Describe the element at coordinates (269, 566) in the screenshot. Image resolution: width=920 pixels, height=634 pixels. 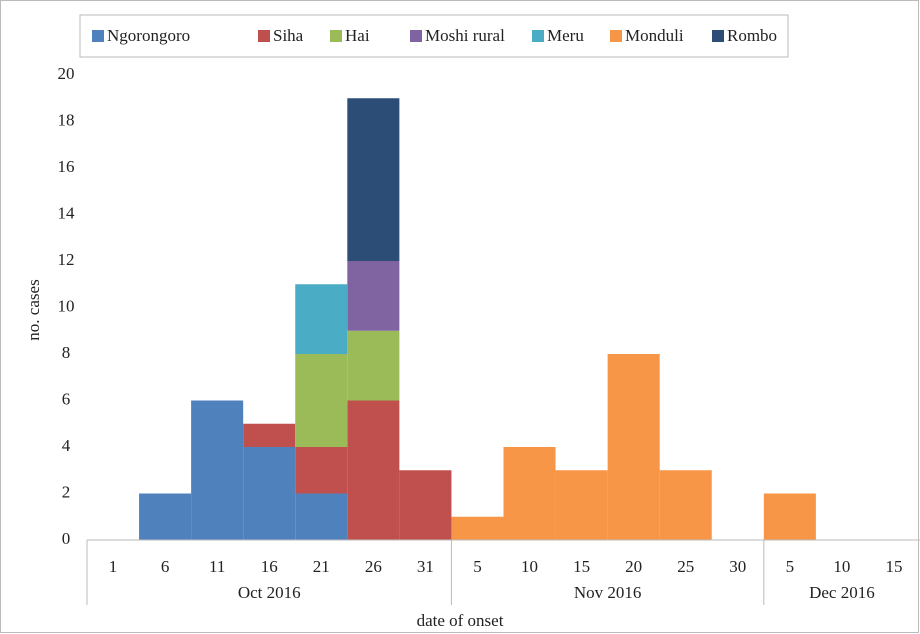
I see `x-tick-label: 16` at that location.